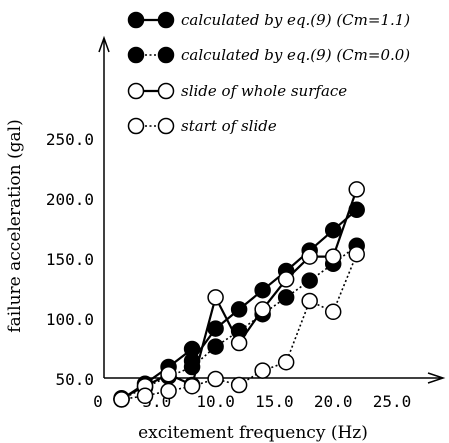  Describe the element at coordinates (15, 225) in the screenshot. I see `y-axis-title: failure acceleration (gal)` at that location.